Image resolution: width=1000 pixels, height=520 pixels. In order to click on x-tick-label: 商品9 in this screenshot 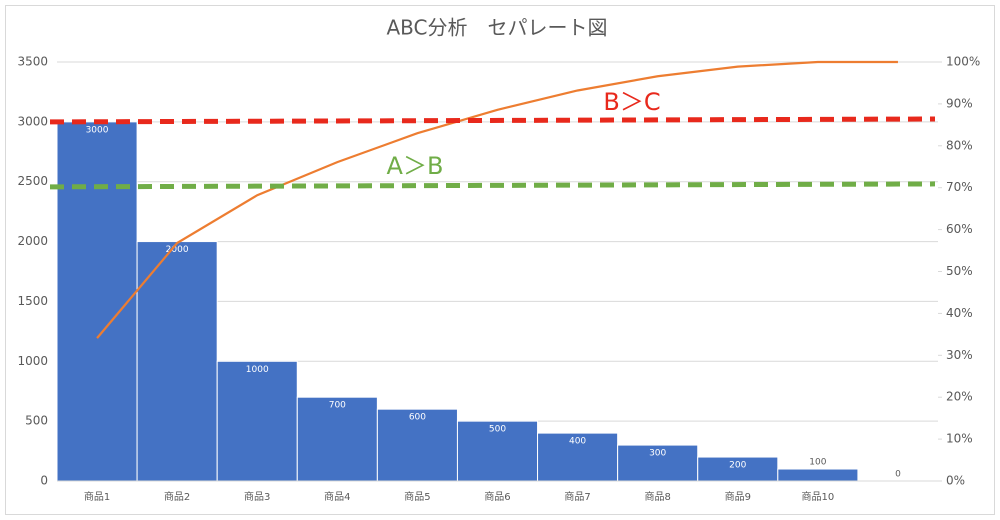, I will do `click(738, 496)`.